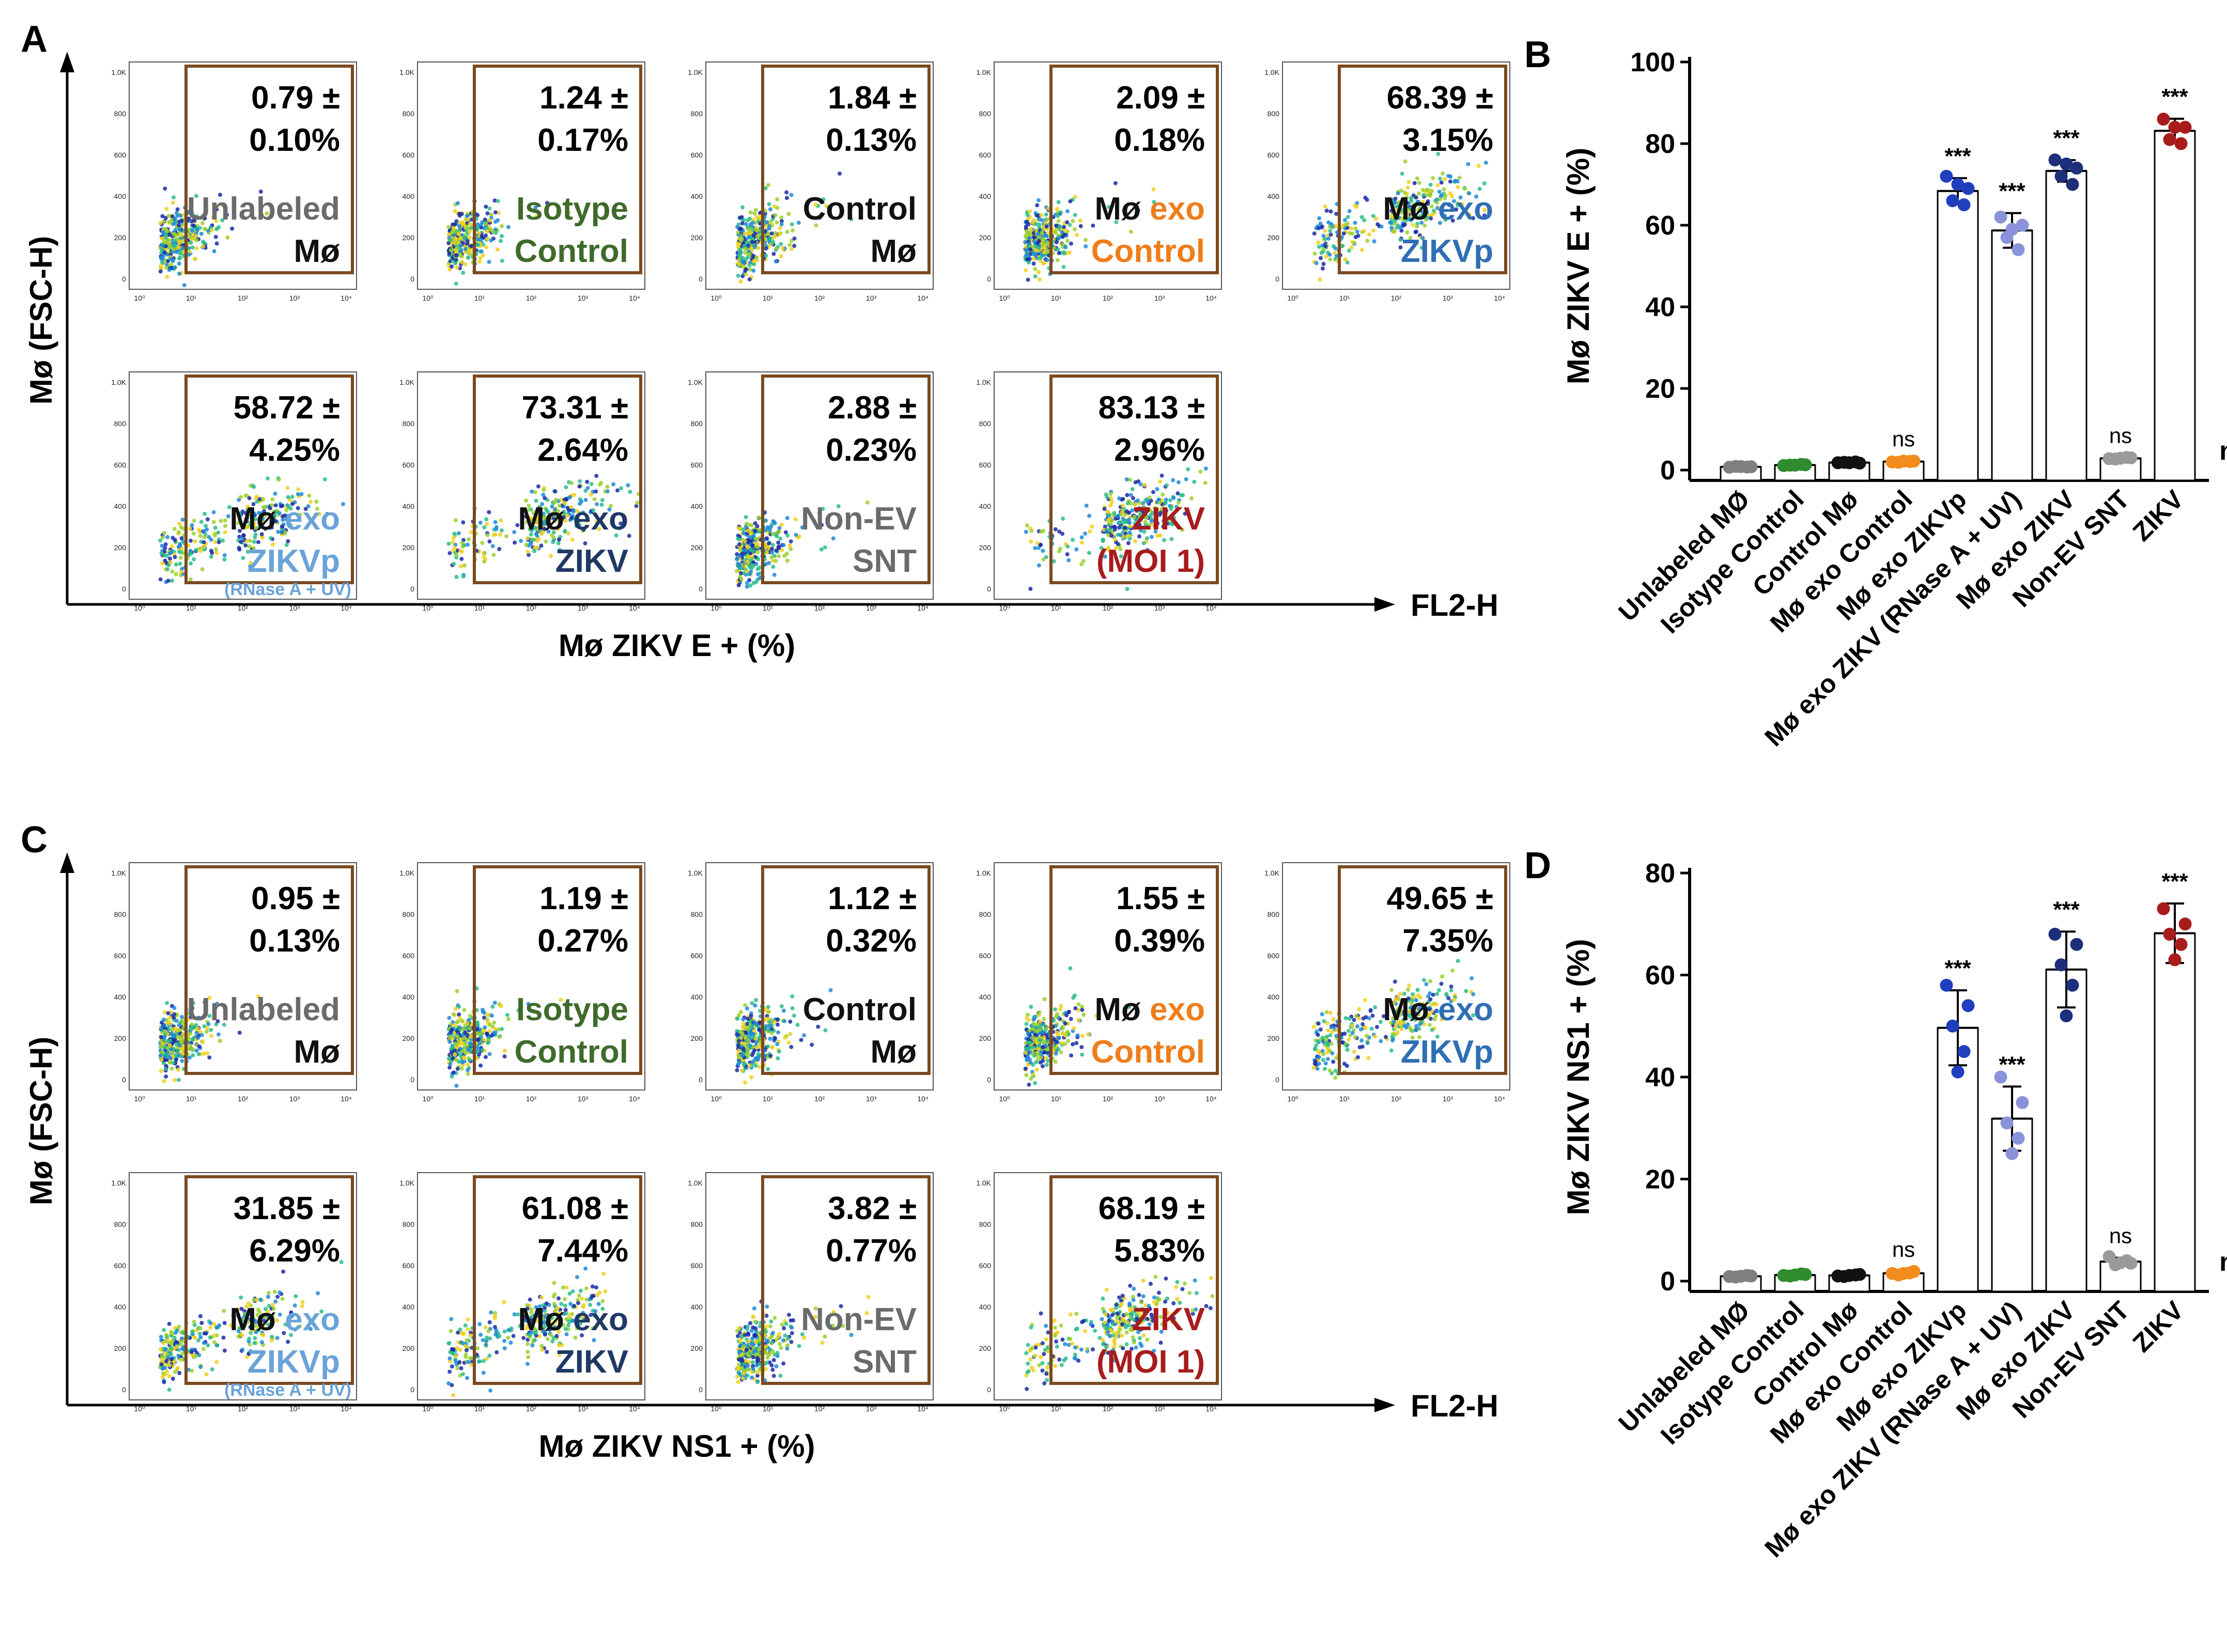 Image resolution: width=2227 pixels, height=1652 pixels. Describe the element at coordinates (2175, 305) in the screenshot. I see `bar` at that location.